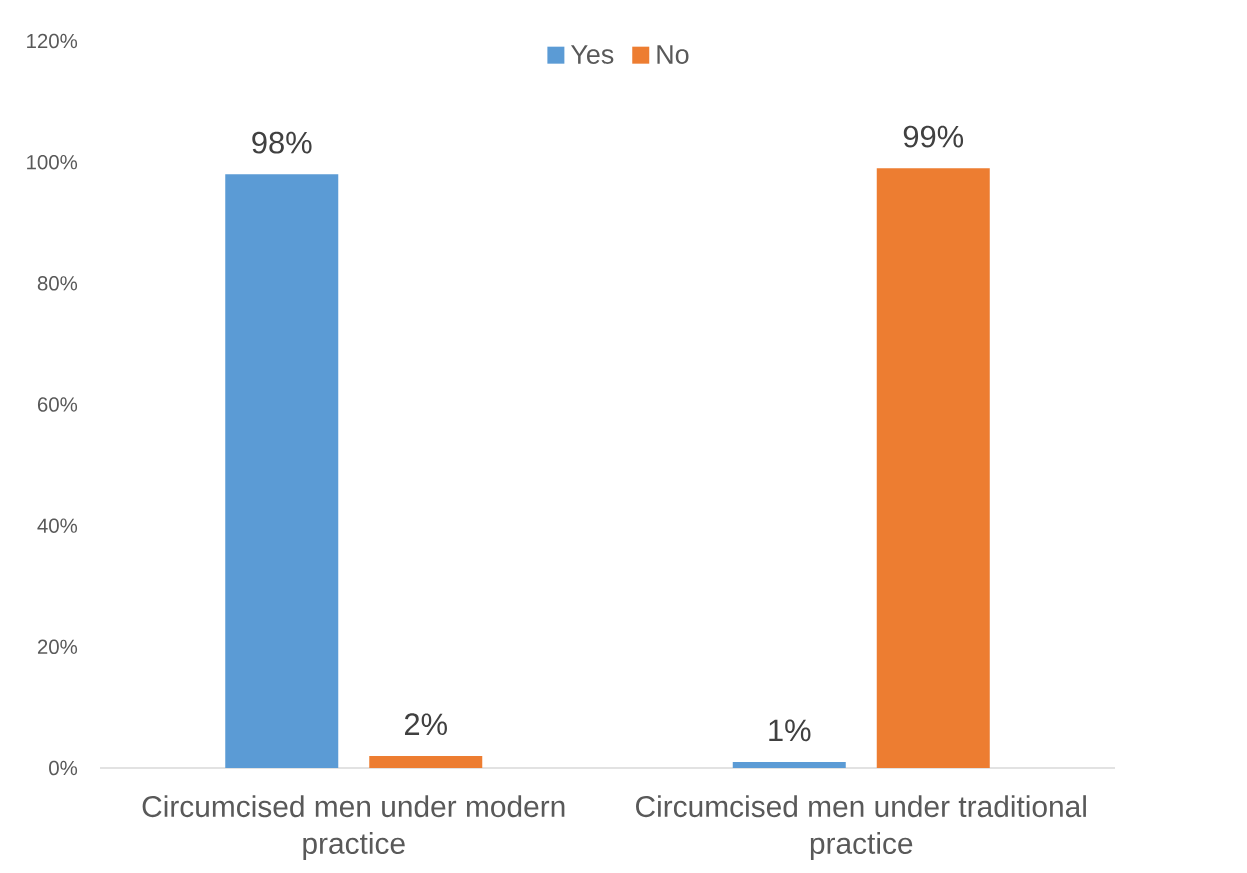  I want to click on y-tick-label: 100%, so click(52, 162).